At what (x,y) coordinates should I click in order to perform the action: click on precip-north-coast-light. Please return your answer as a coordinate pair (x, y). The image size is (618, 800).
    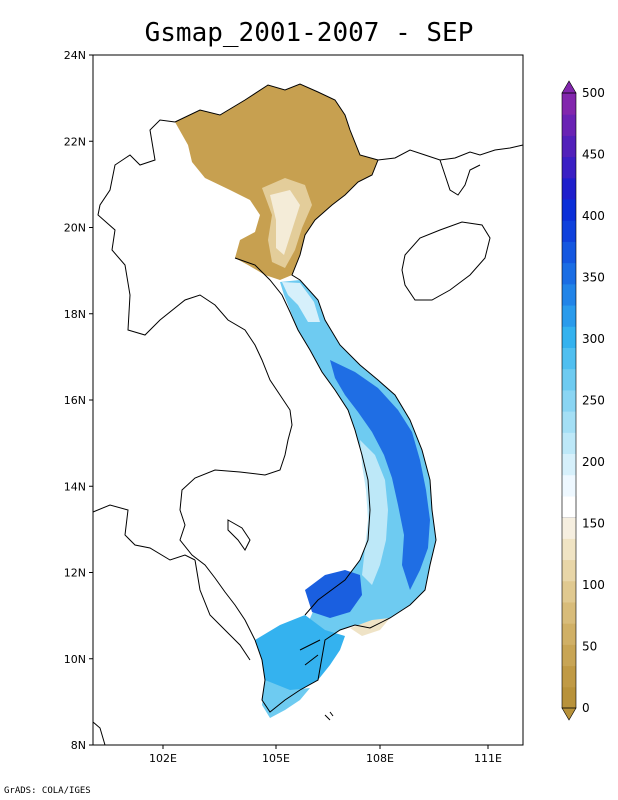
    Looking at the image, I should click on (301, 302).